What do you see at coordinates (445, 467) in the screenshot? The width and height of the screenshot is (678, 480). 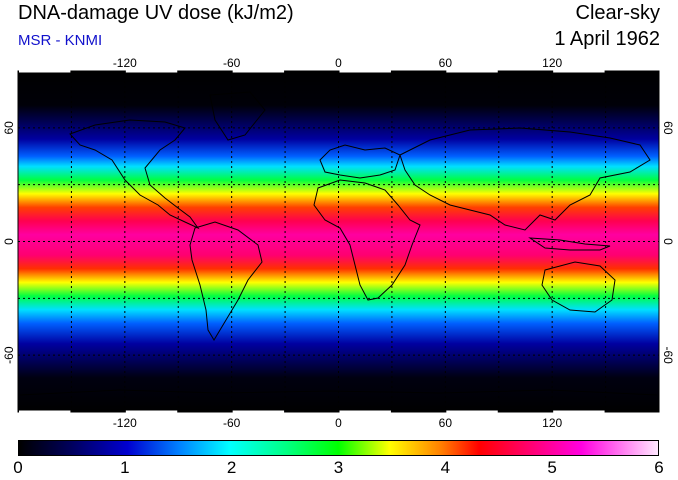 I see `colorbar-tick-label: 4` at bounding box center [445, 467].